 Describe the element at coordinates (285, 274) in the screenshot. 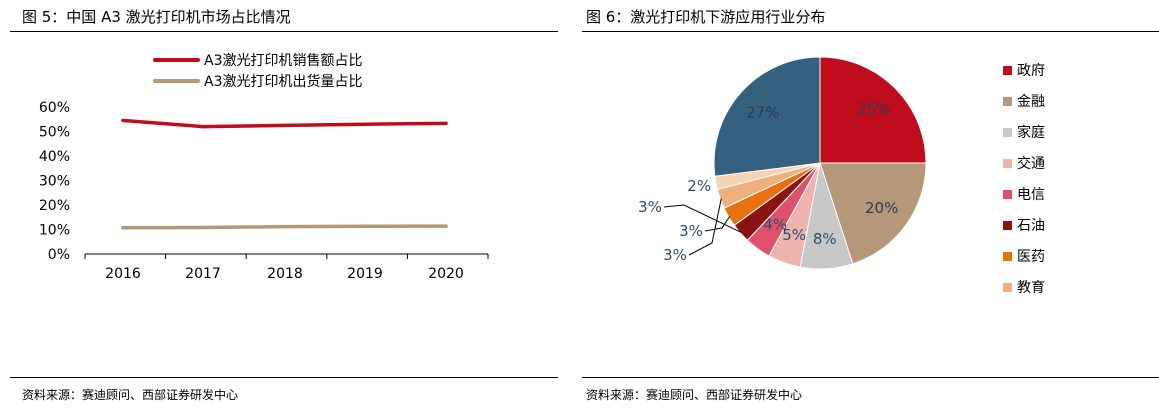

I see `x-tick-label: 2018` at that location.